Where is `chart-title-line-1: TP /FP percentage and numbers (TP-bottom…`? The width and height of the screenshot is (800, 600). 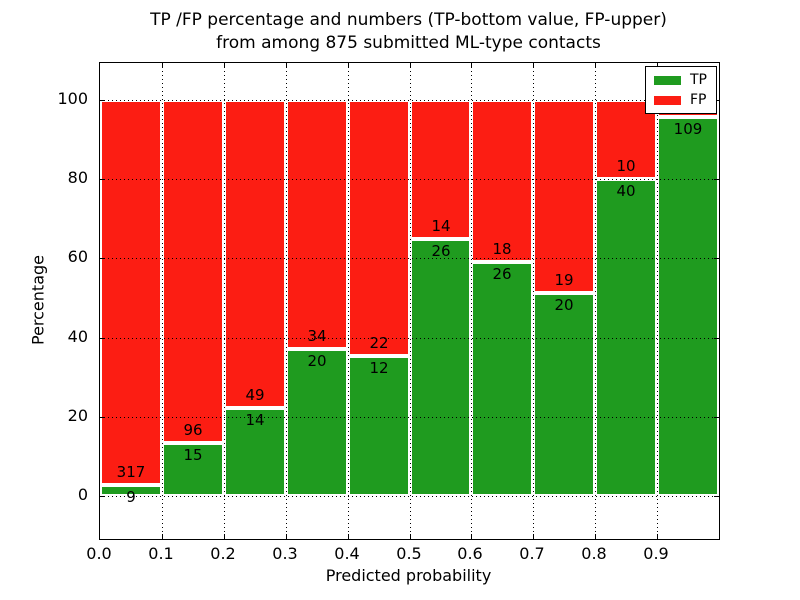
chart-title-line-1: TP /FP percentage and numbers (TP-bottom… is located at coordinates (408, 20).